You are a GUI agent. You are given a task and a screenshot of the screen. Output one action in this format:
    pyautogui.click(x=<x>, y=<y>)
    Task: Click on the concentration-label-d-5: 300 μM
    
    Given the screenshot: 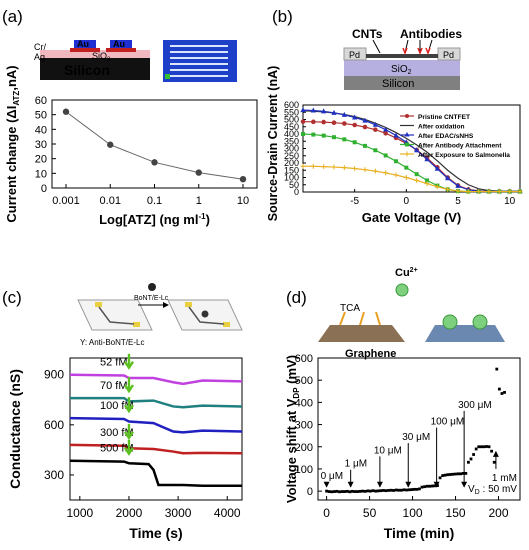 What is the action you would take?
    pyautogui.click(x=475, y=405)
    